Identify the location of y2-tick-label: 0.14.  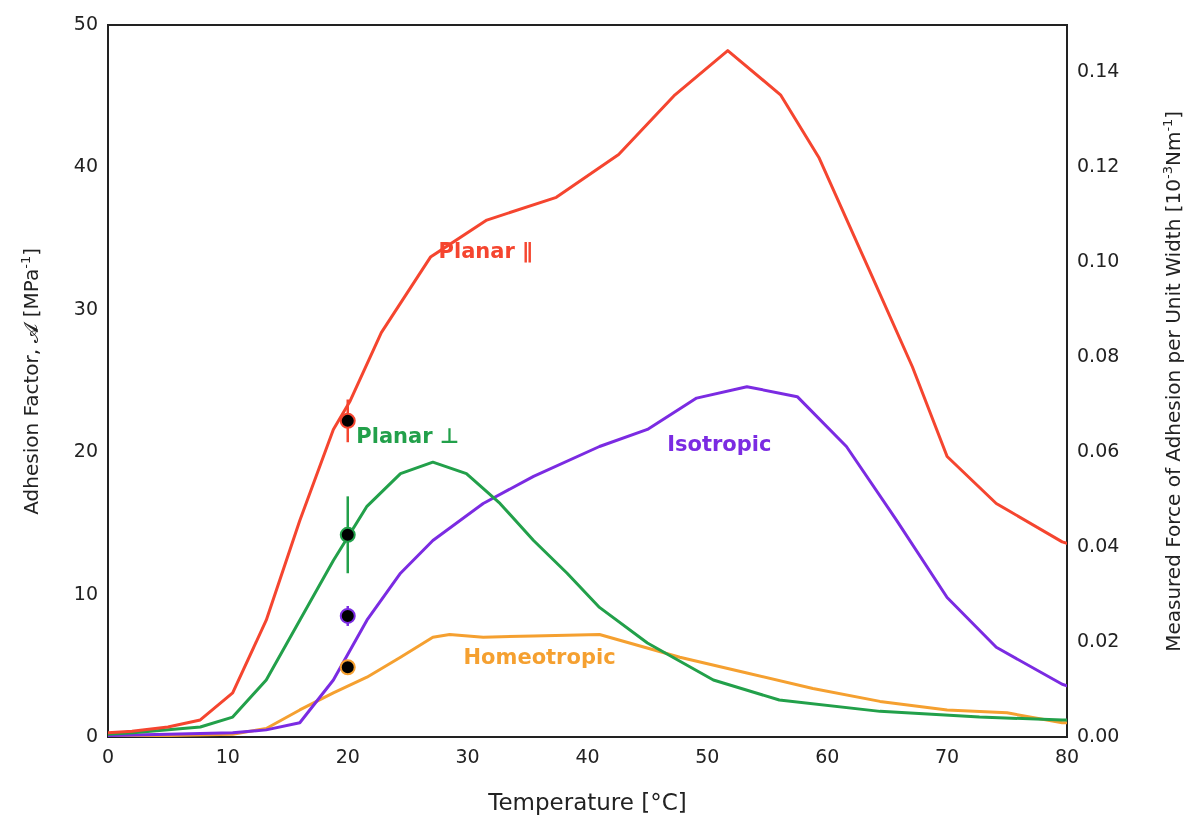
(1098, 70).